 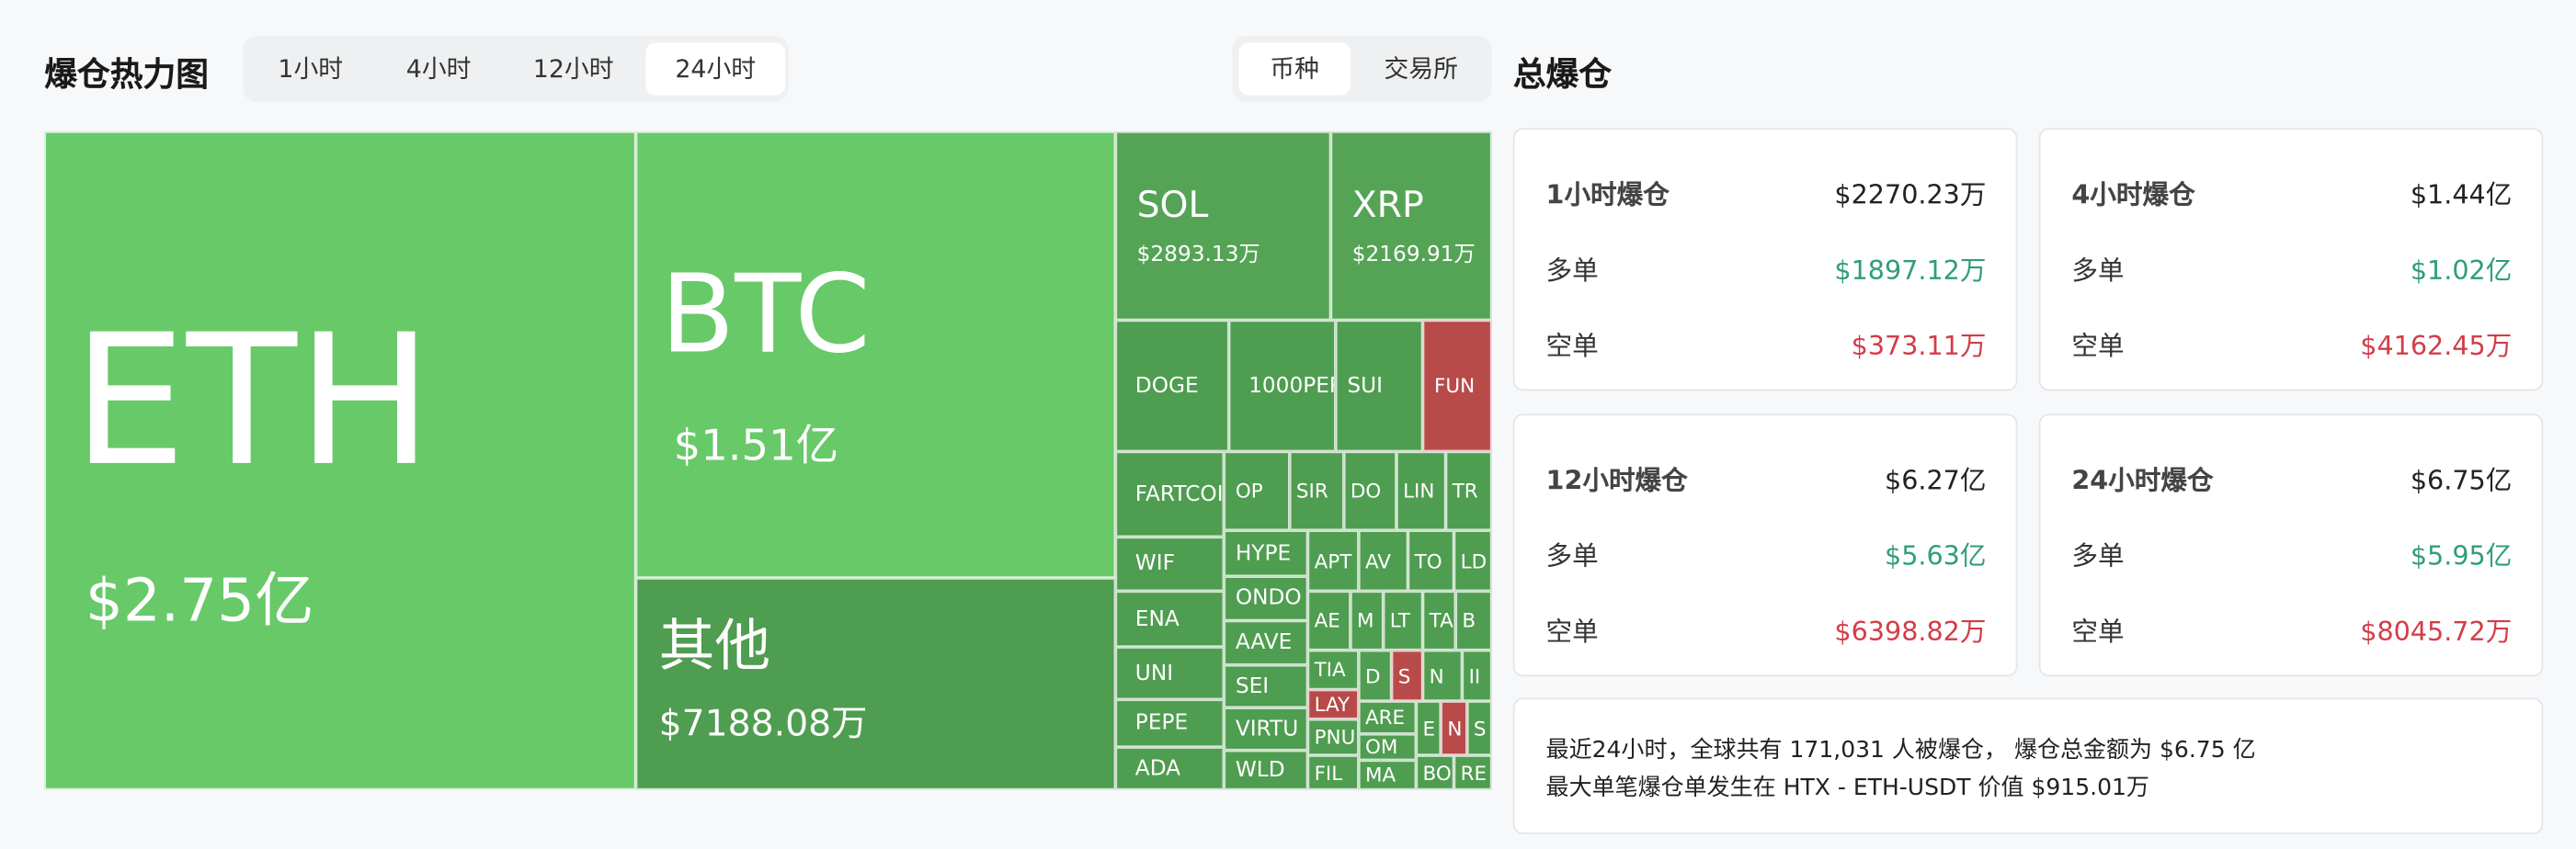 I want to click on tile-label: TR, so click(x=1465, y=491).